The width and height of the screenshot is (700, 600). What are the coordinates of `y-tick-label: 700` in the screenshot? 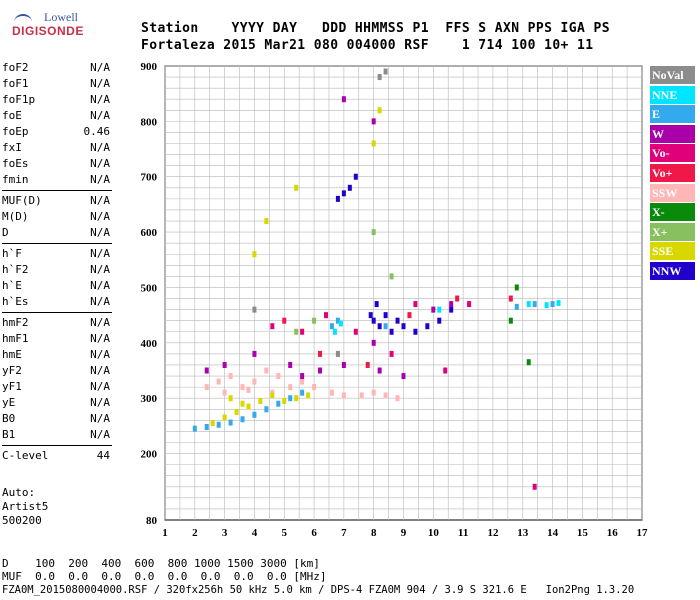 It's located at (149, 178).